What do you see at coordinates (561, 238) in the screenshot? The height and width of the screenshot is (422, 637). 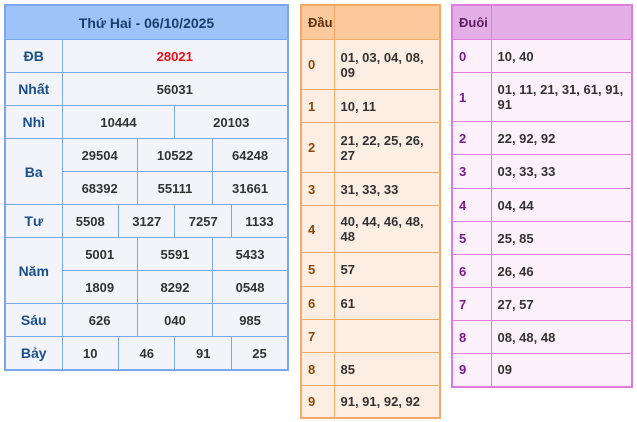 I see `duoi-numbers: 25, 85` at bounding box center [561, 238].